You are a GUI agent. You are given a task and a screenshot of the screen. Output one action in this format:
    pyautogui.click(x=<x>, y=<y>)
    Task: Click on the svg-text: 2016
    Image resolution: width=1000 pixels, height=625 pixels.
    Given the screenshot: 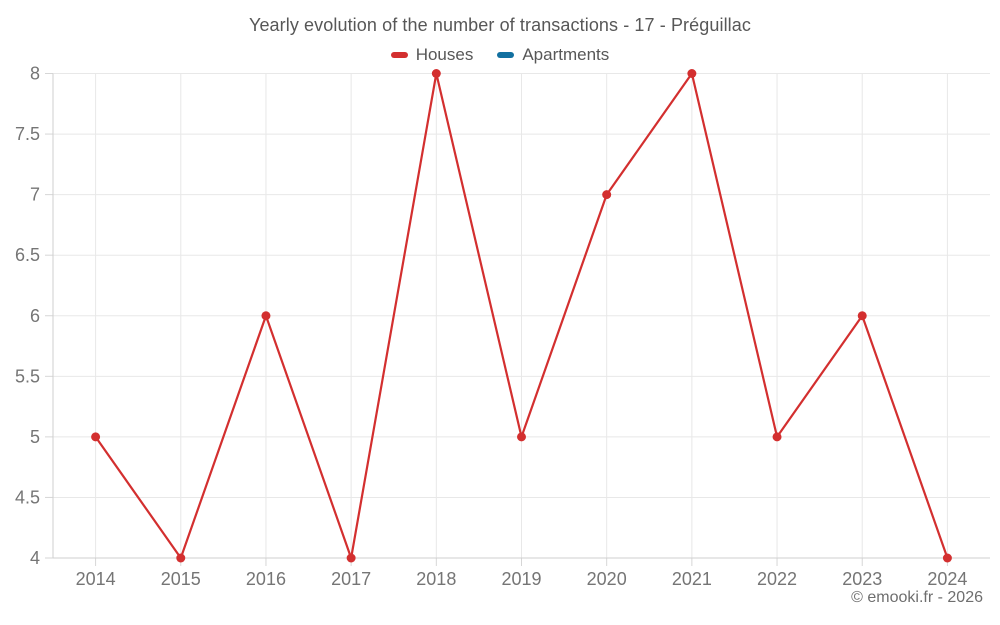 What is the action you would take?
    pyautogui.click(x=266, y=579)
    